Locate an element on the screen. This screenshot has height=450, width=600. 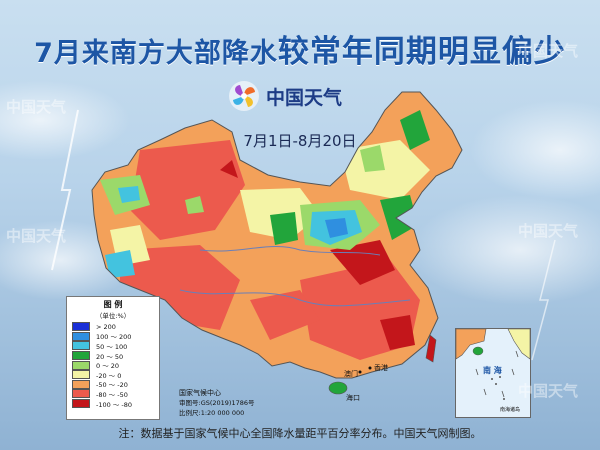
city-haikou: 海口 is located at coordinates (353, 397).